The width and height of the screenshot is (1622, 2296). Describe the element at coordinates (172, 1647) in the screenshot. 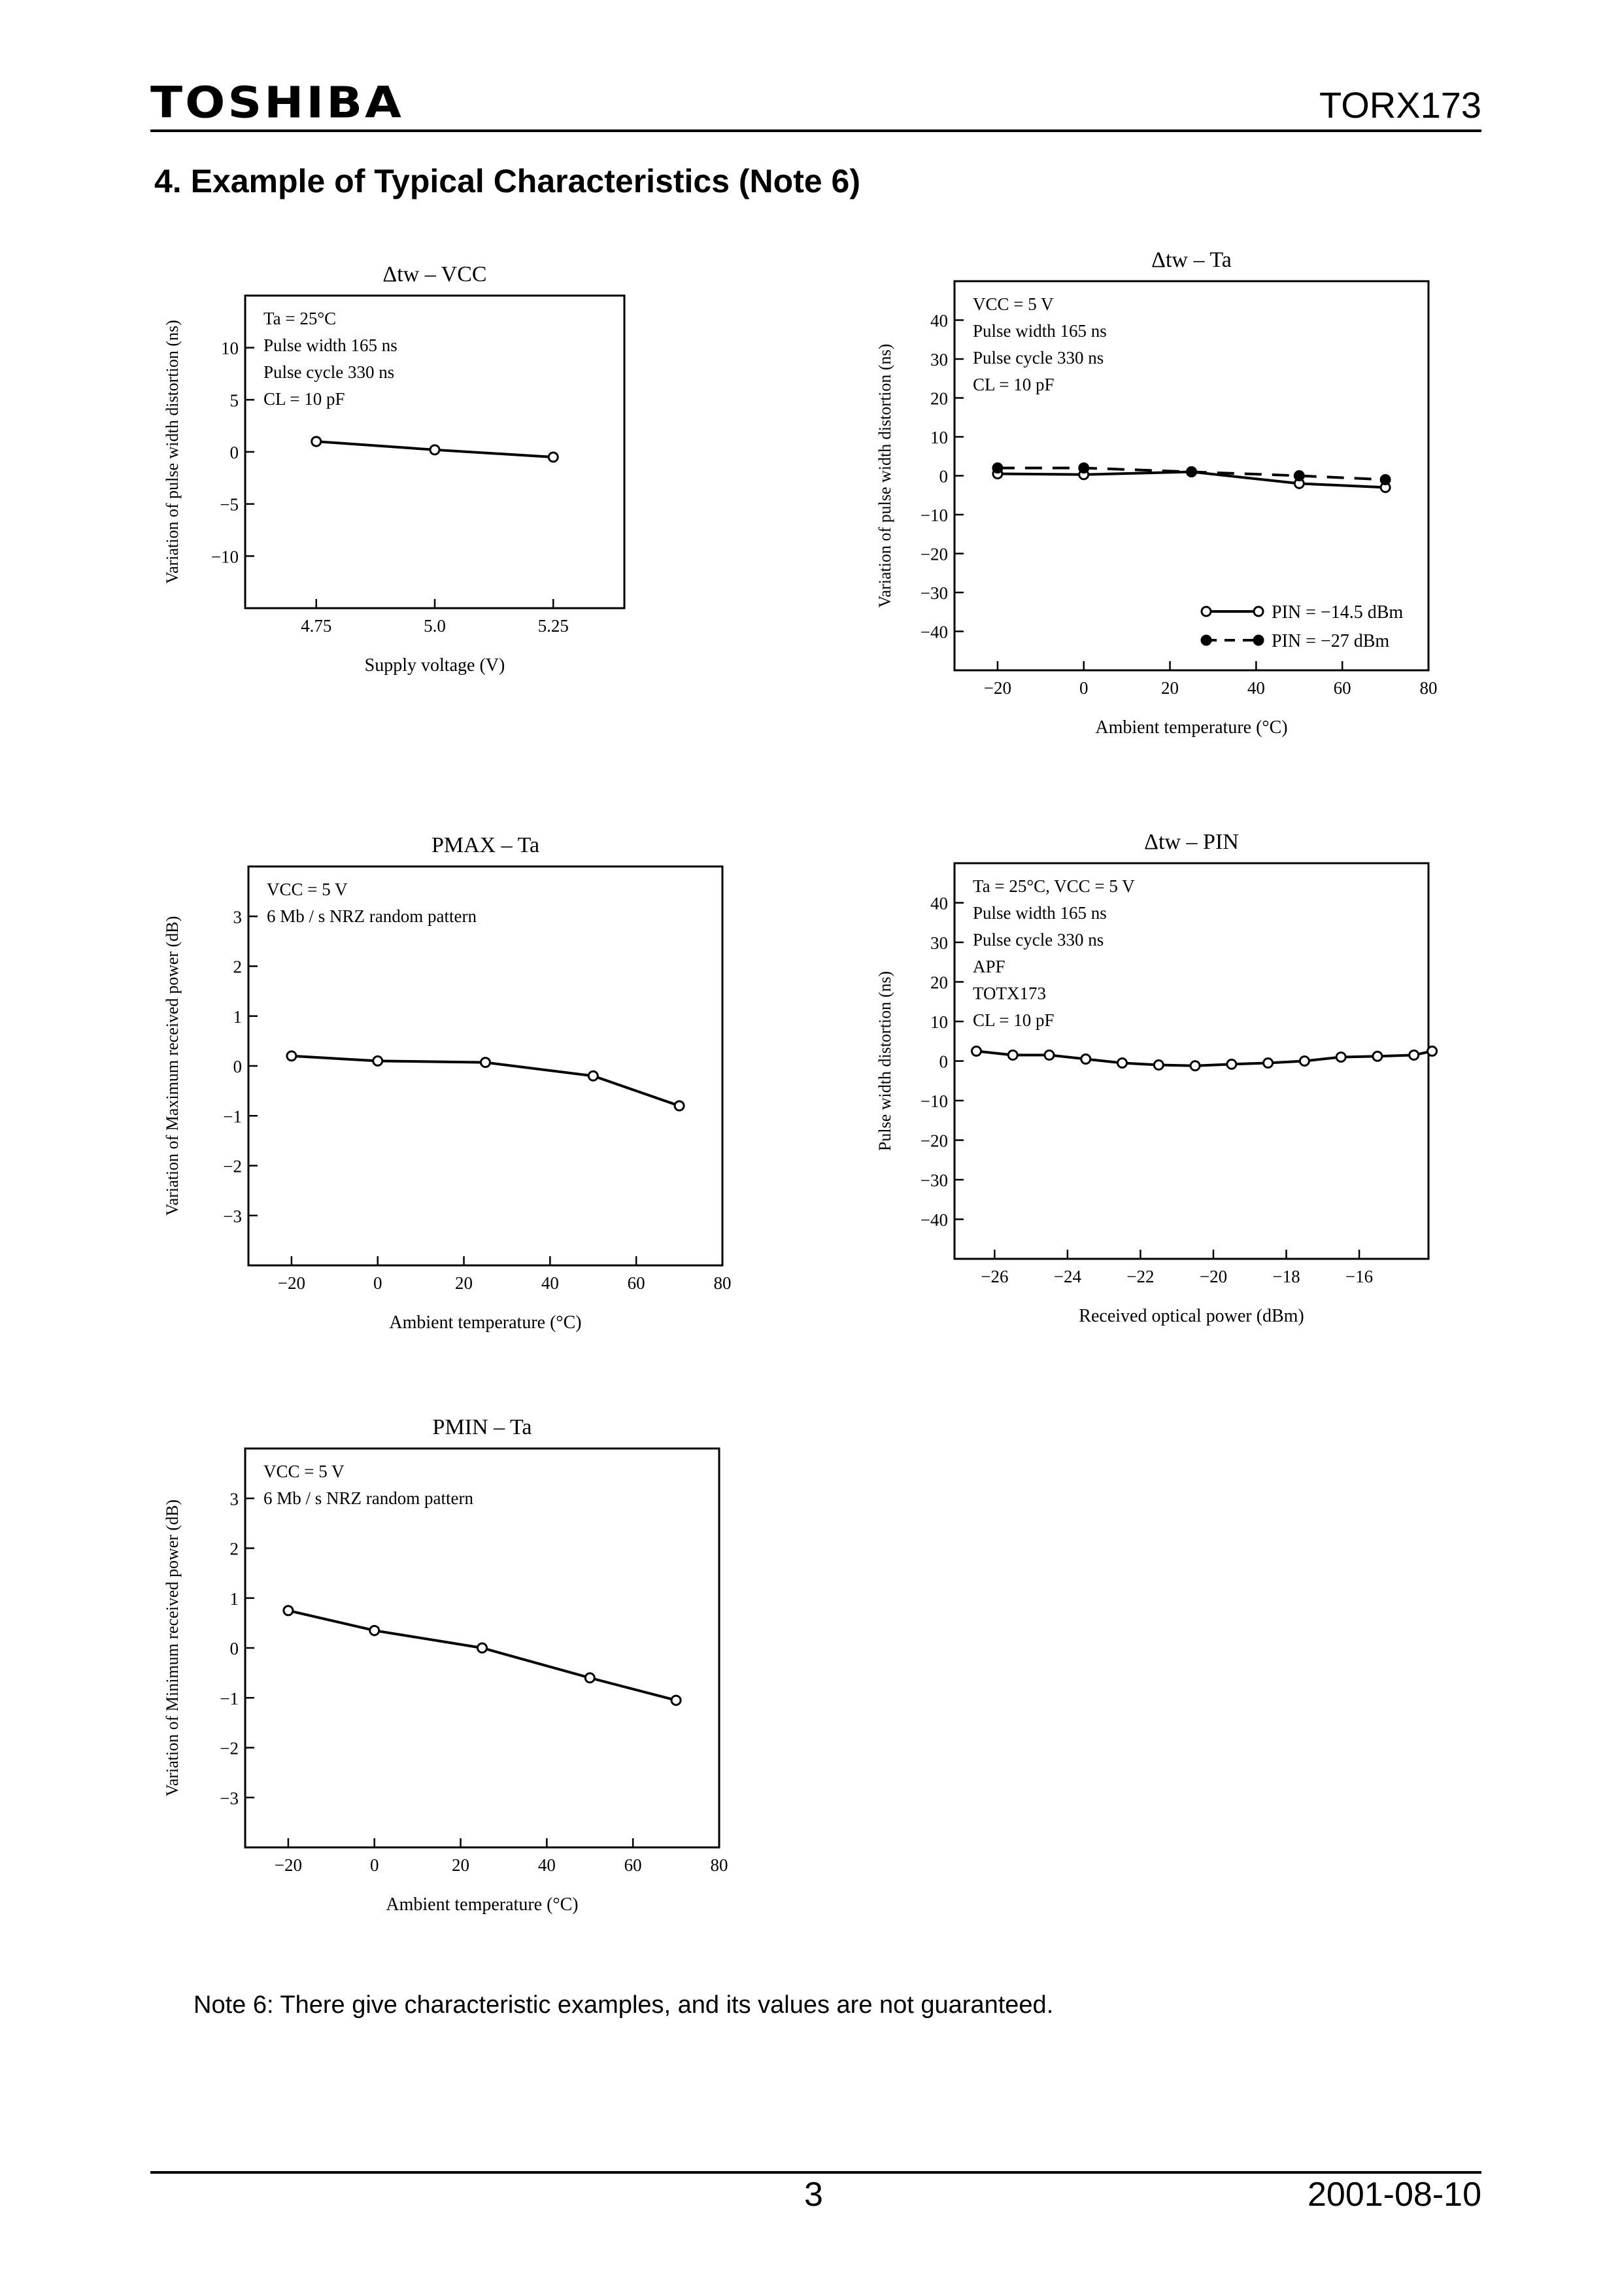

I see `y-axis-label: Variation of Minimum received power (dB)` at that location.